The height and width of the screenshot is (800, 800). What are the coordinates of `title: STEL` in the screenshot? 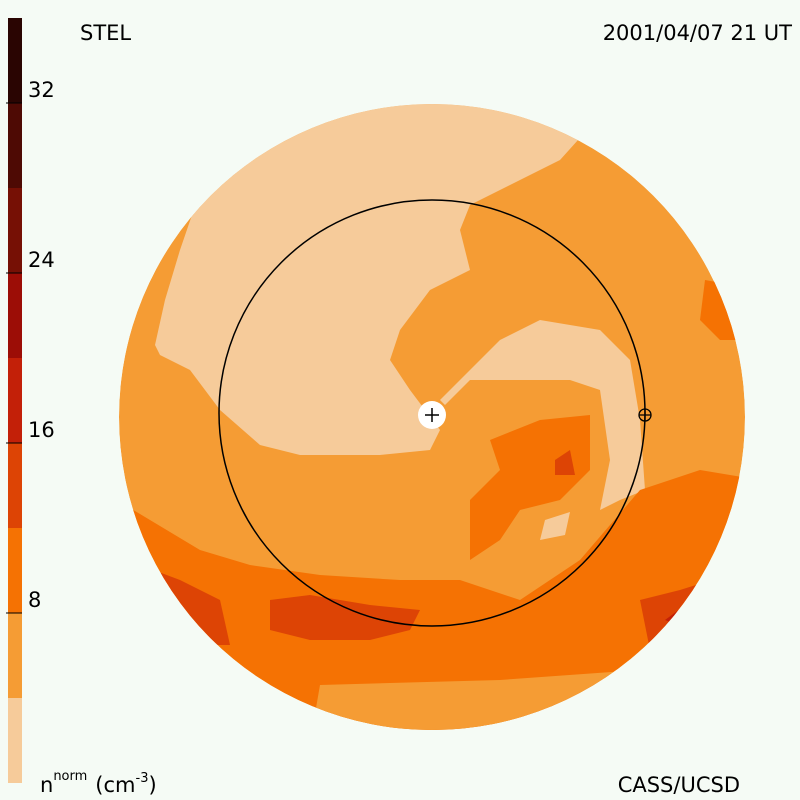 It's located at (105, 33).